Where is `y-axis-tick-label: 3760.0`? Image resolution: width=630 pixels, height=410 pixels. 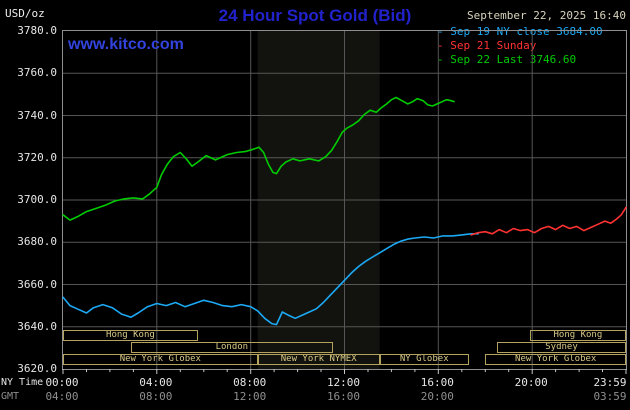 y-axis-tick-label: 3760.0 is located at coordinates (37, 73).